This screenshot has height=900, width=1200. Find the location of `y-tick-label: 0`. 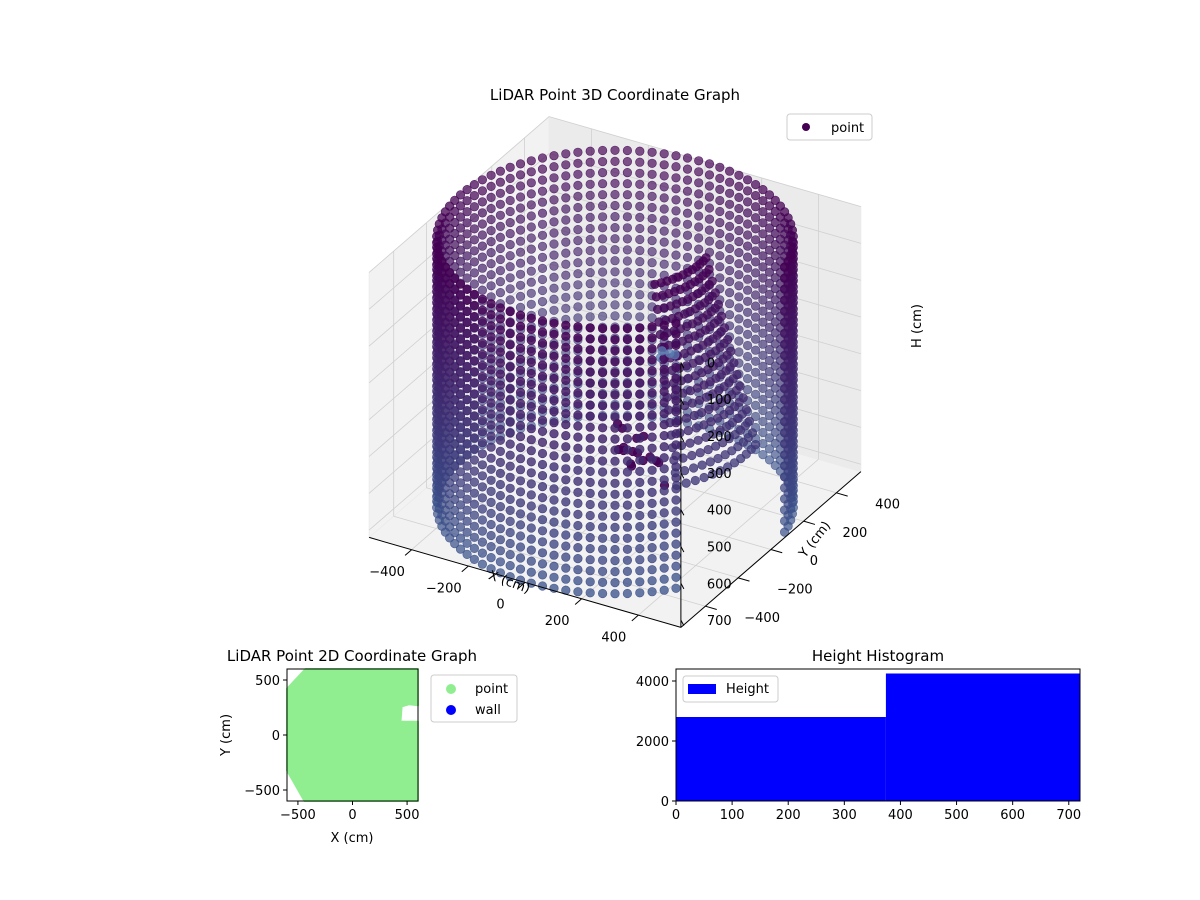

y-tick-label: 0 is located at coordinates (814, 561).